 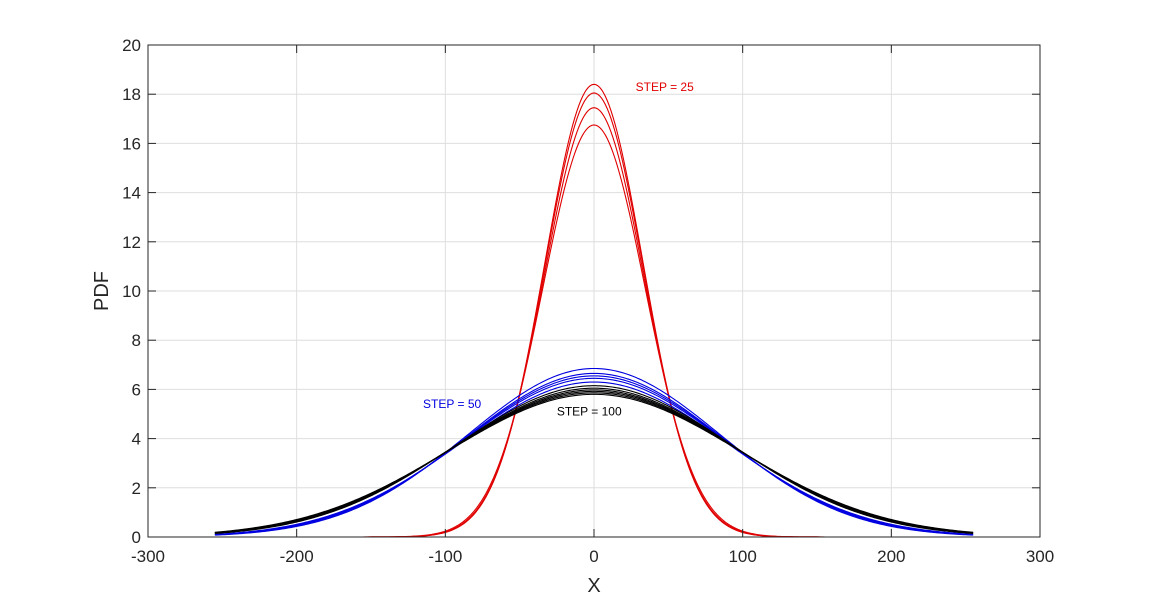 What do you see at coordinates (452, 404) in the screenshot?
I see `annotation-label: STEP = 50` at bounding box center [452, 404].